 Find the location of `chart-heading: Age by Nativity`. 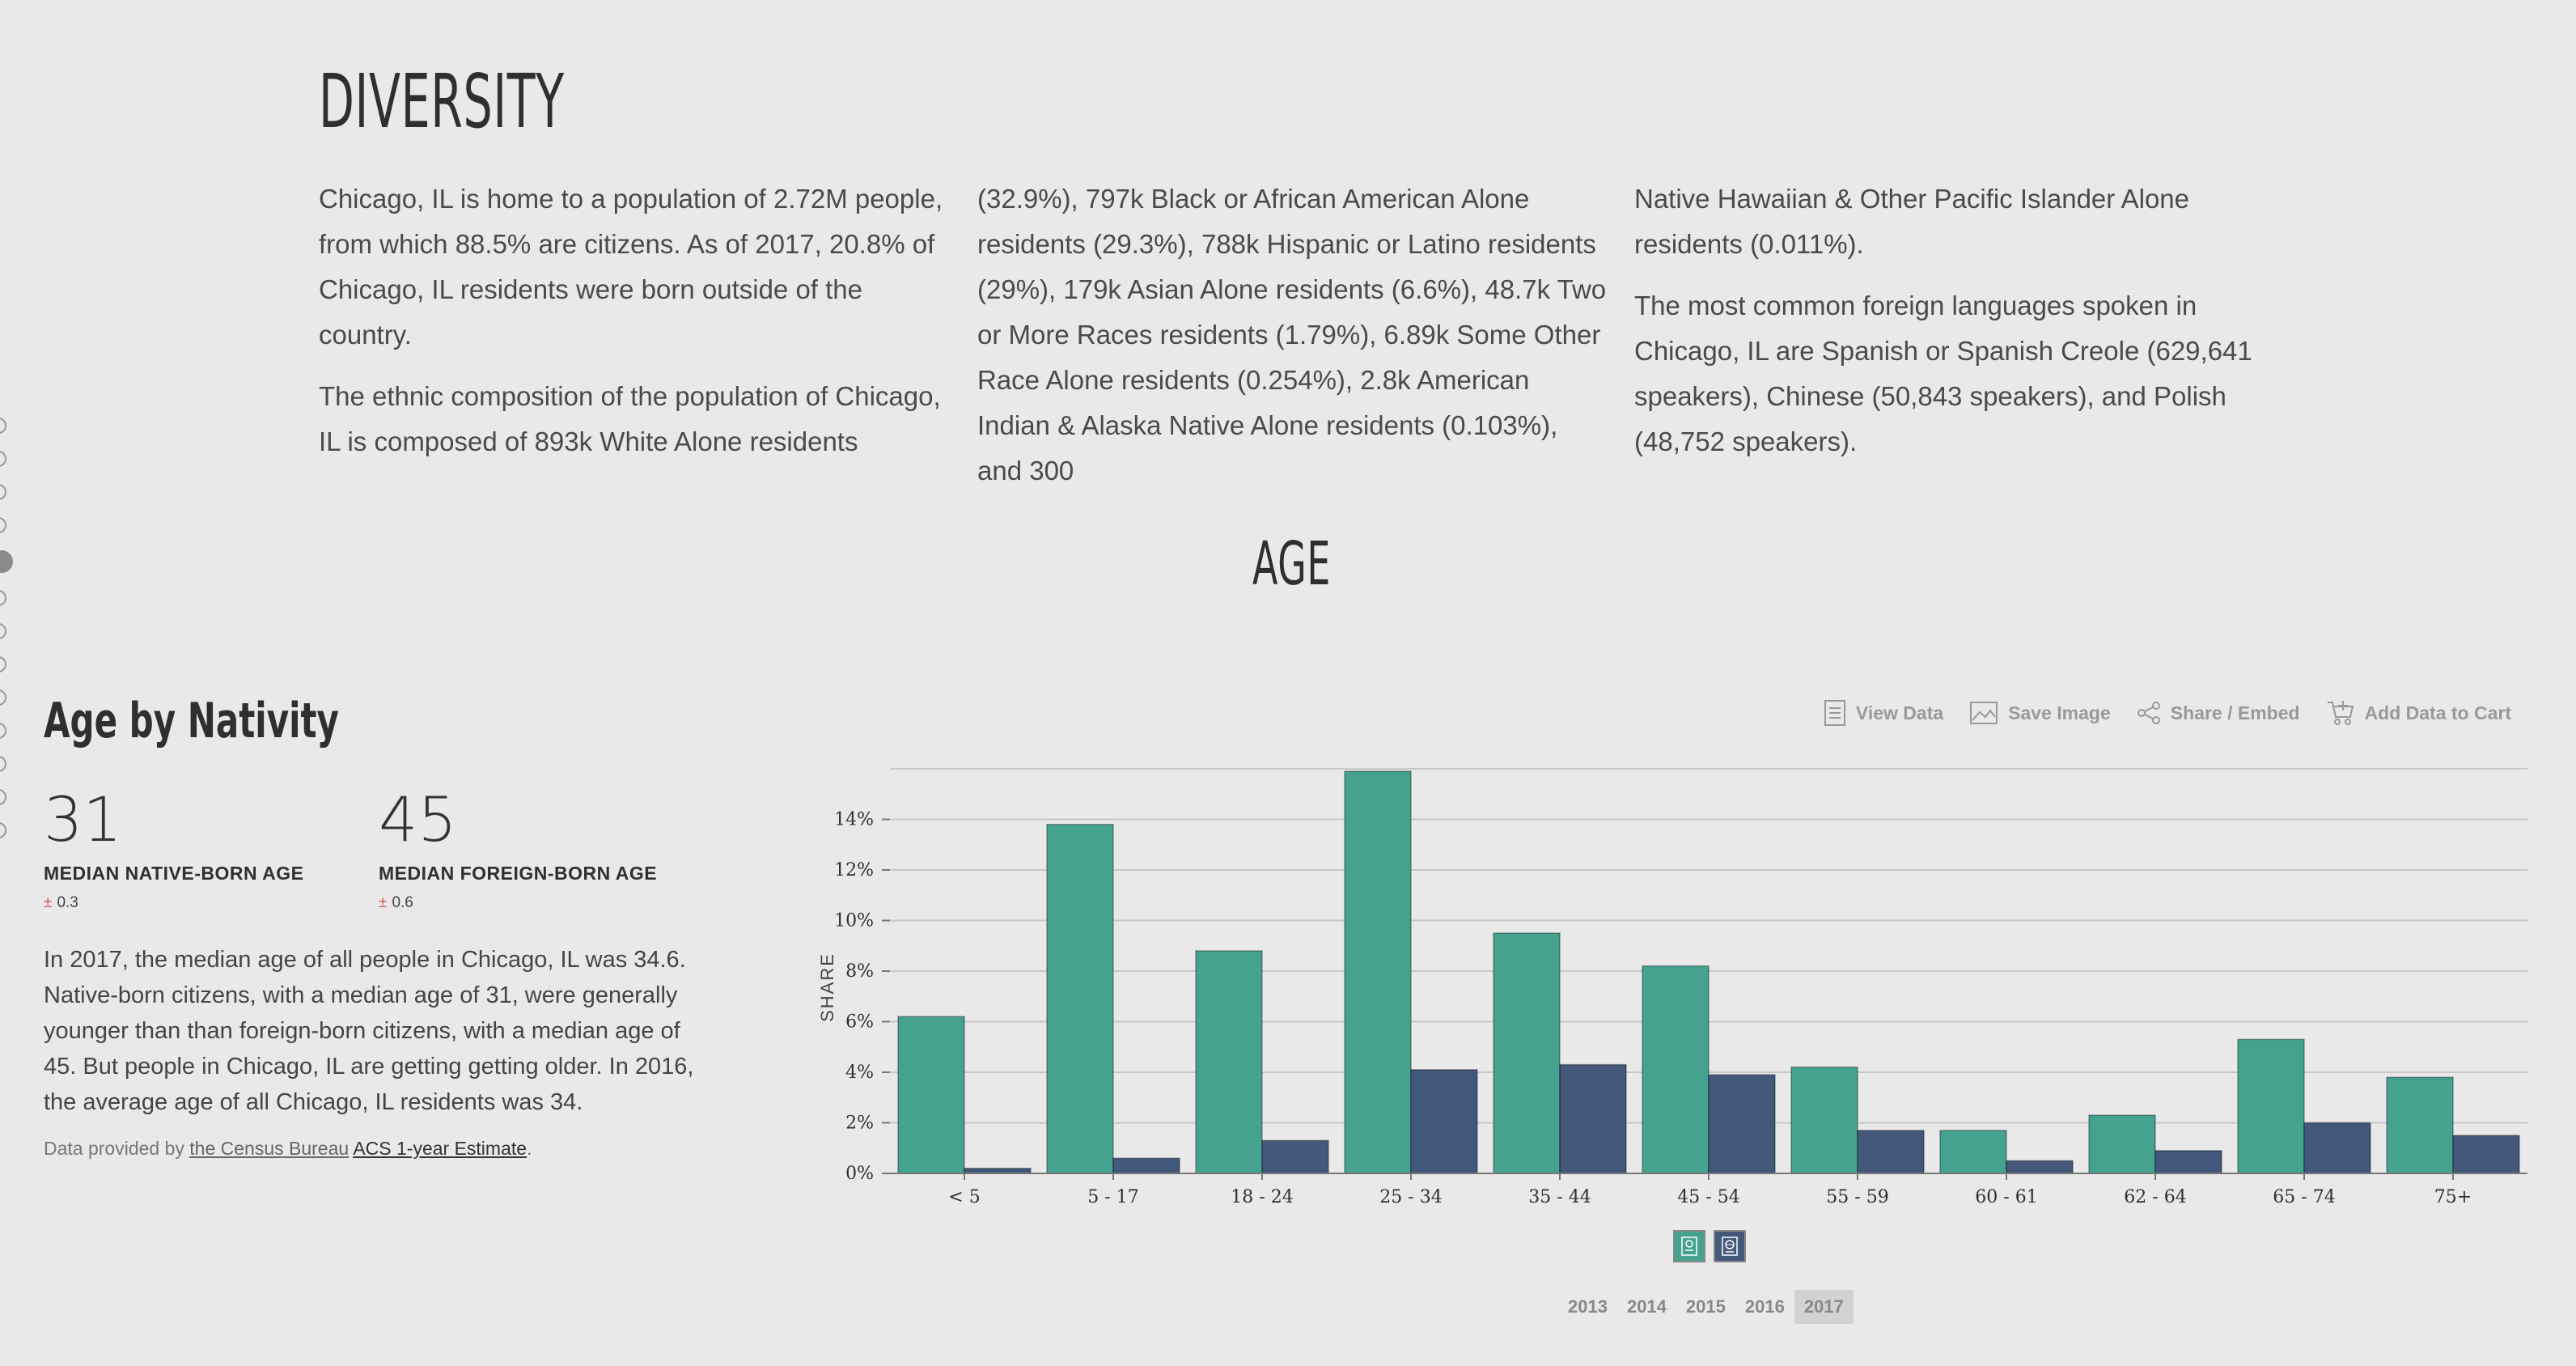

chart-heading: Age by Nativity is located at coordinates (191, 721).